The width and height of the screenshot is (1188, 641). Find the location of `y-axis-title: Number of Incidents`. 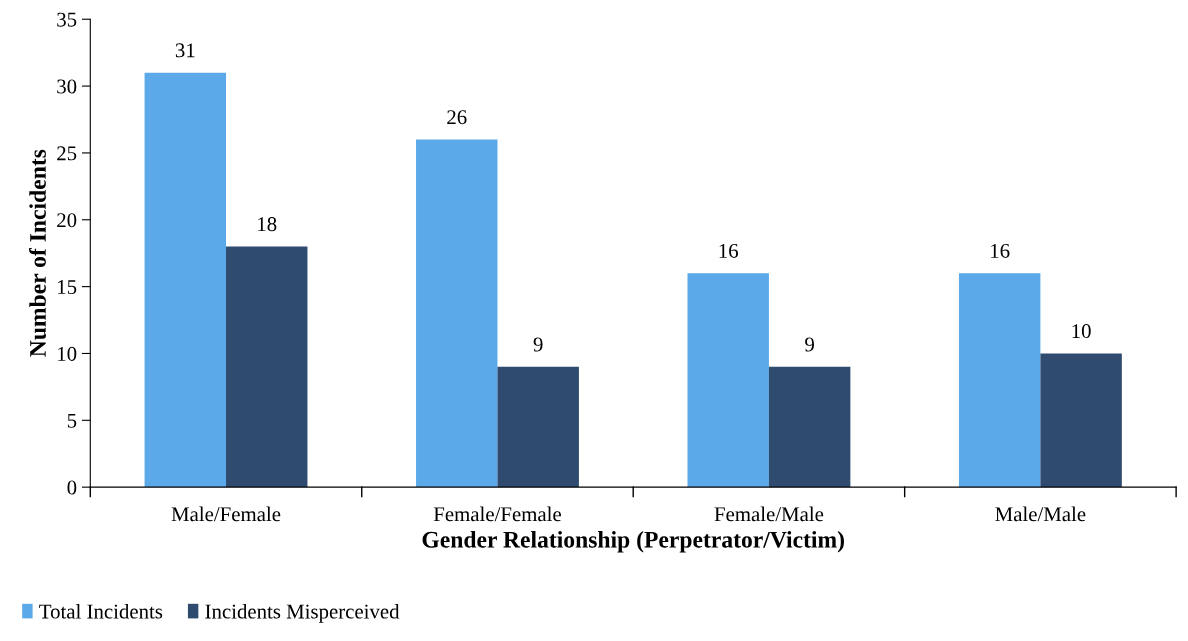

y-axis-title: Number of Incidents is located at coordinates (37, 253).